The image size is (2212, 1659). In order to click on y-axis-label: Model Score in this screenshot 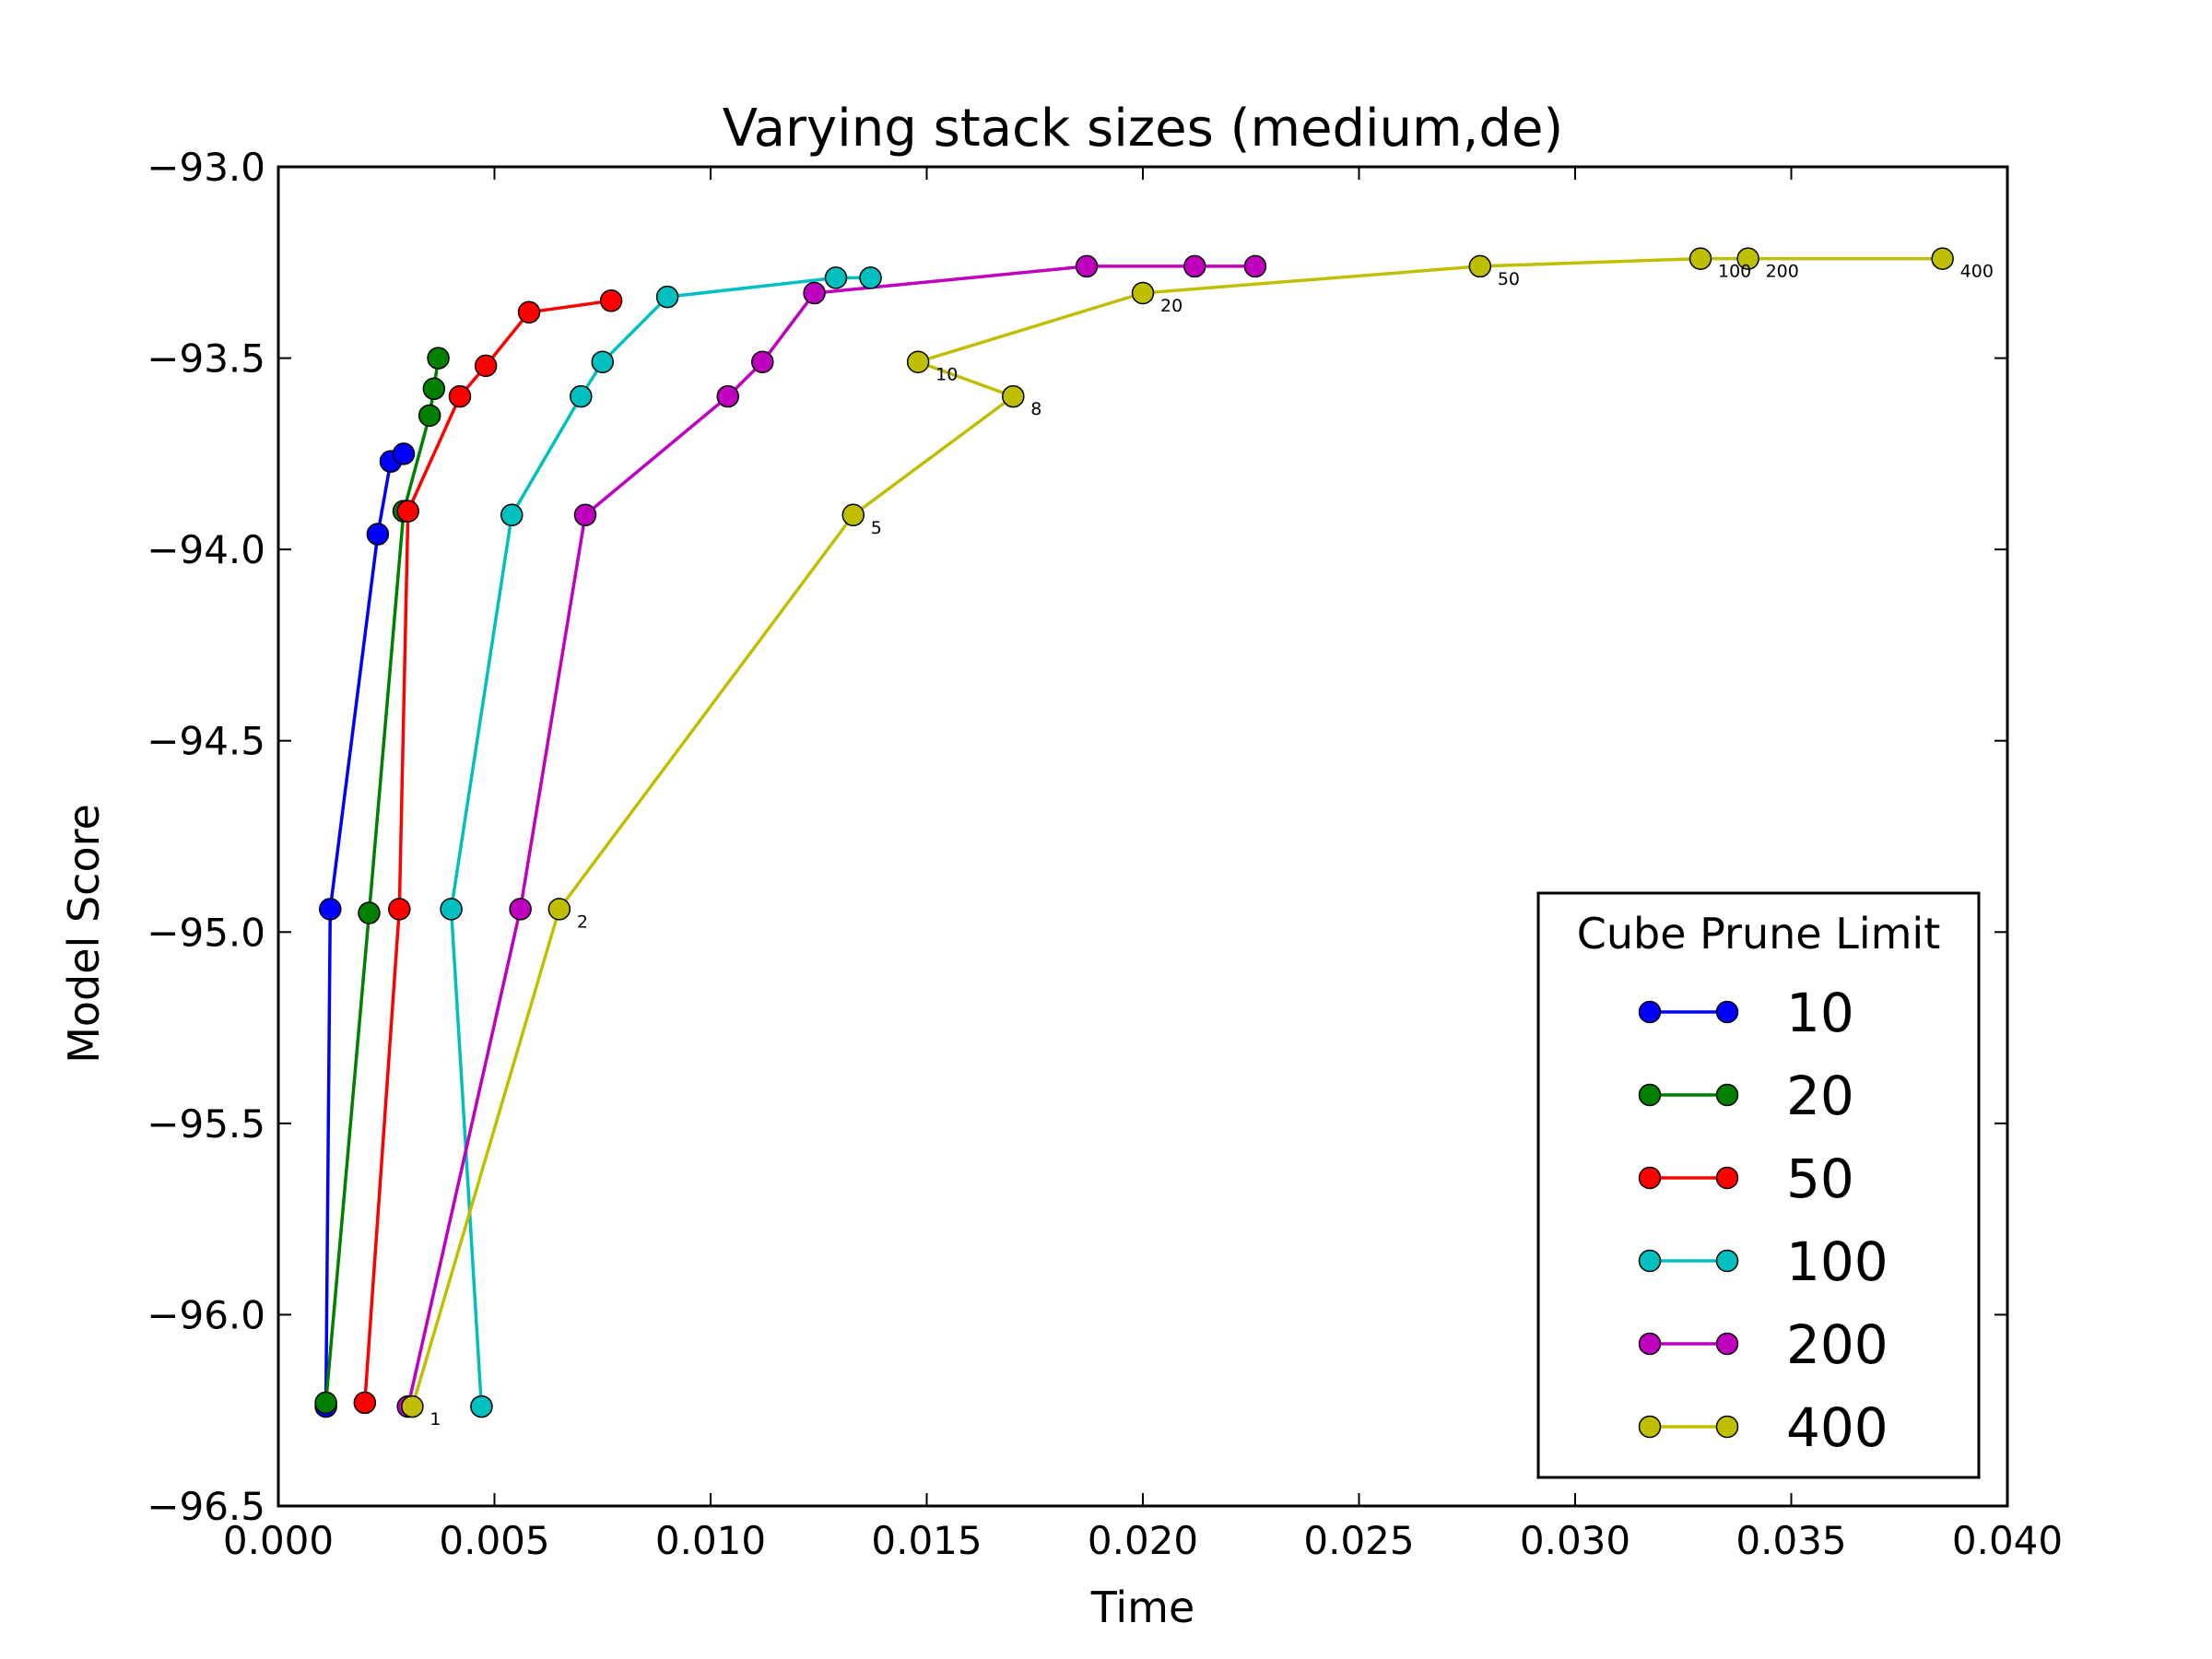, I will do `click(84, 934)`.